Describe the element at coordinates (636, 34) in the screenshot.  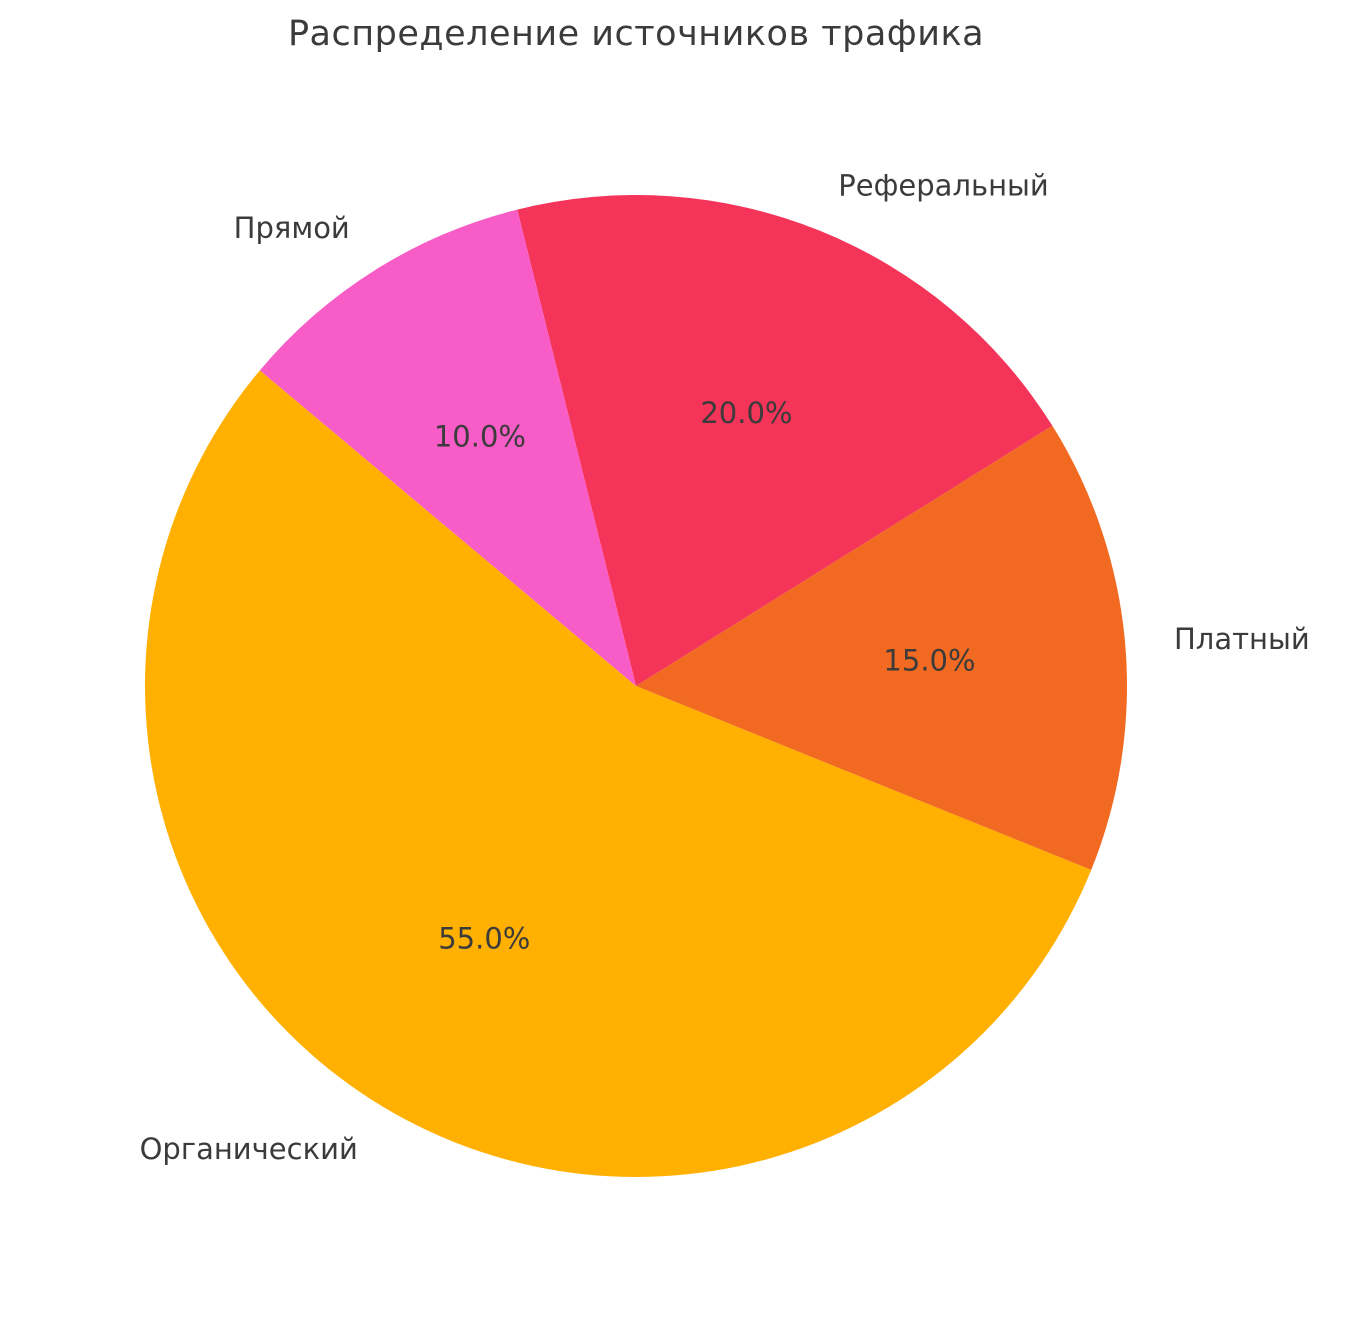
I see `chart-title: Распределение источников трафика` at that location.